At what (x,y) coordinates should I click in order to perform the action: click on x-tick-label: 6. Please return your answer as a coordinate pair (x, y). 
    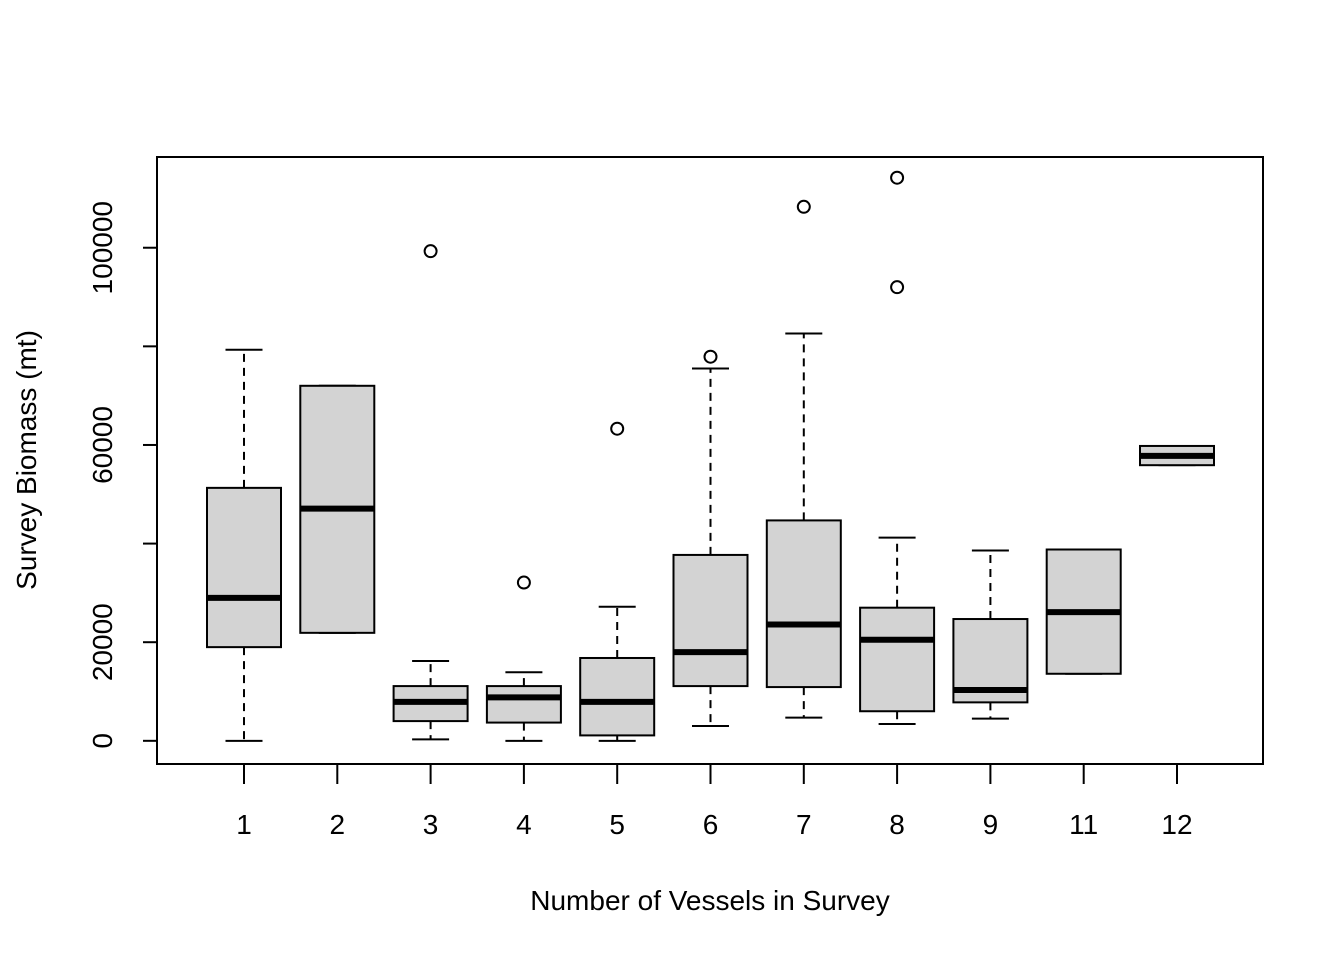
    Looking at the image, I should click on (711, 824).